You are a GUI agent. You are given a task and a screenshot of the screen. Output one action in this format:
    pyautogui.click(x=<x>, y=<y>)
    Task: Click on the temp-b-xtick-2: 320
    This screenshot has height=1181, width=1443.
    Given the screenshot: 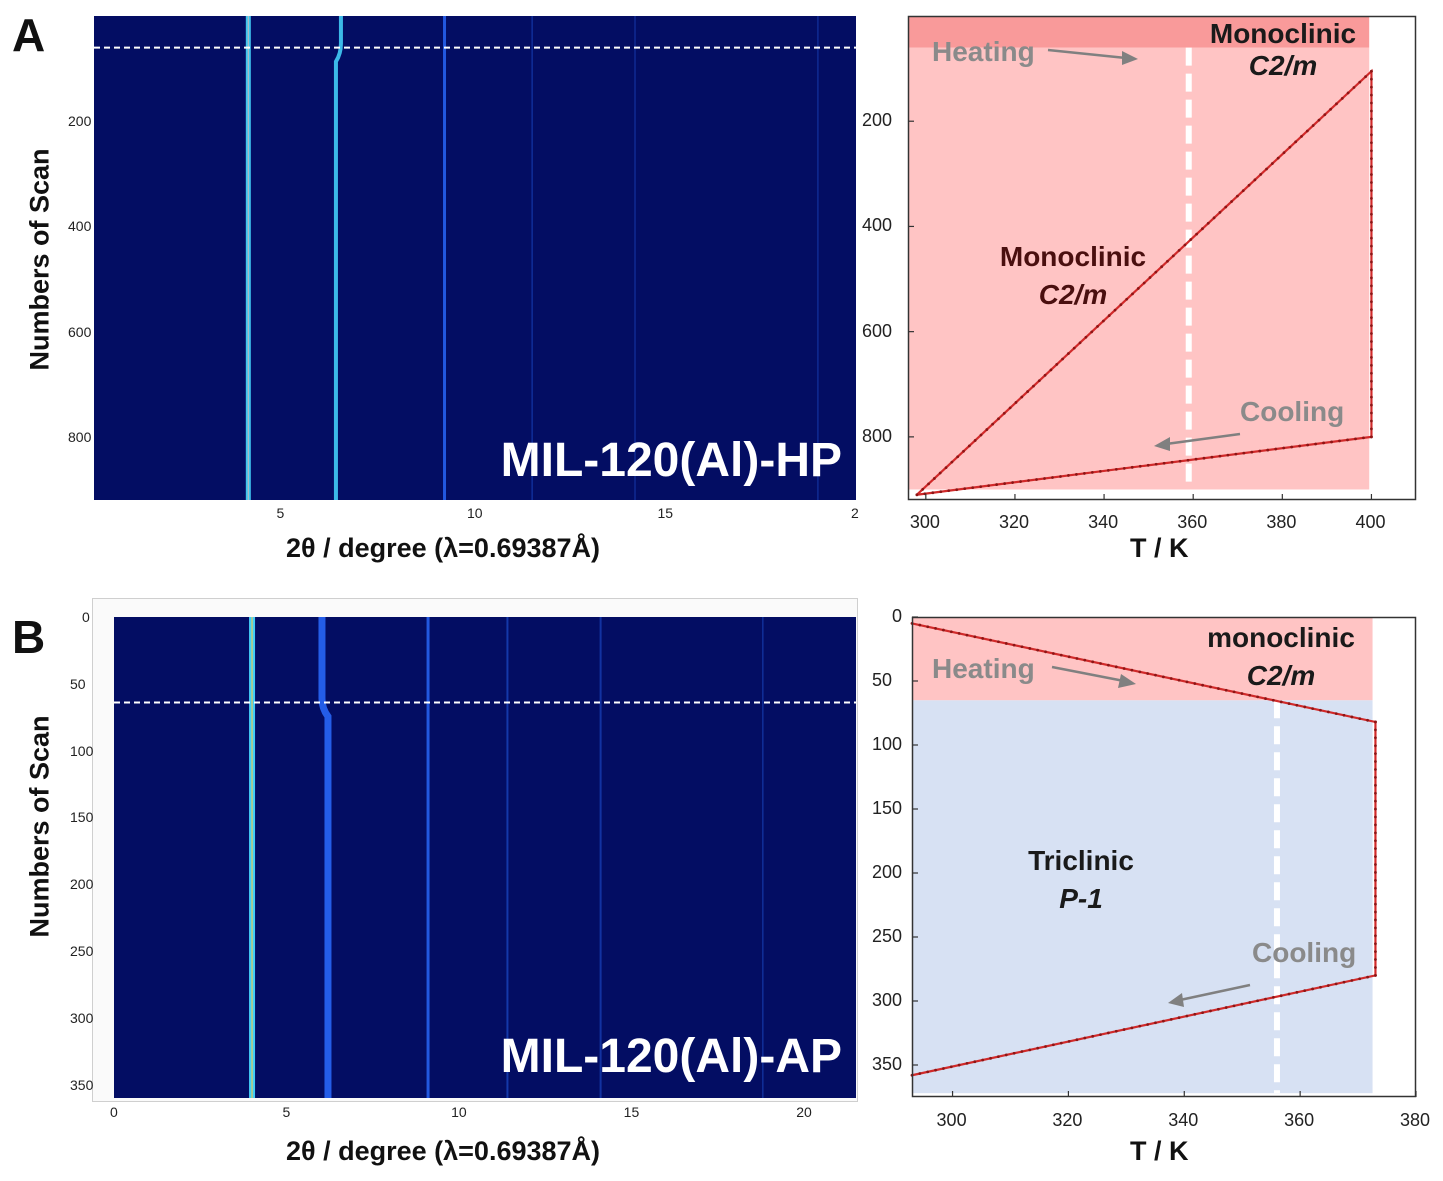 What is the action you would take?
    pyautogui.click(x=1067, y=1120)
    